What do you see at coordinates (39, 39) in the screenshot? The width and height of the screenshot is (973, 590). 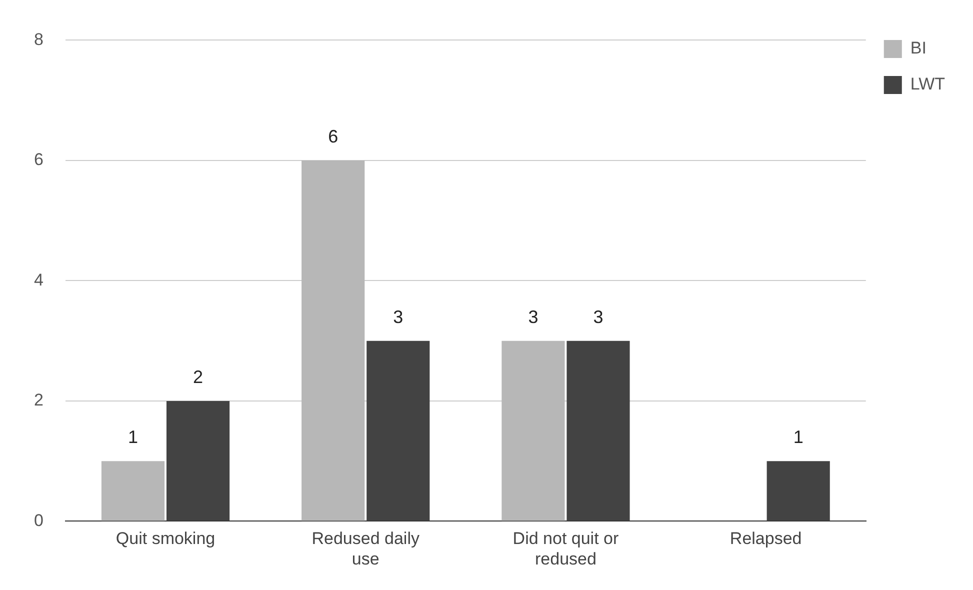 I see `y-tick-label: 8` at bounding box center [39, 39].